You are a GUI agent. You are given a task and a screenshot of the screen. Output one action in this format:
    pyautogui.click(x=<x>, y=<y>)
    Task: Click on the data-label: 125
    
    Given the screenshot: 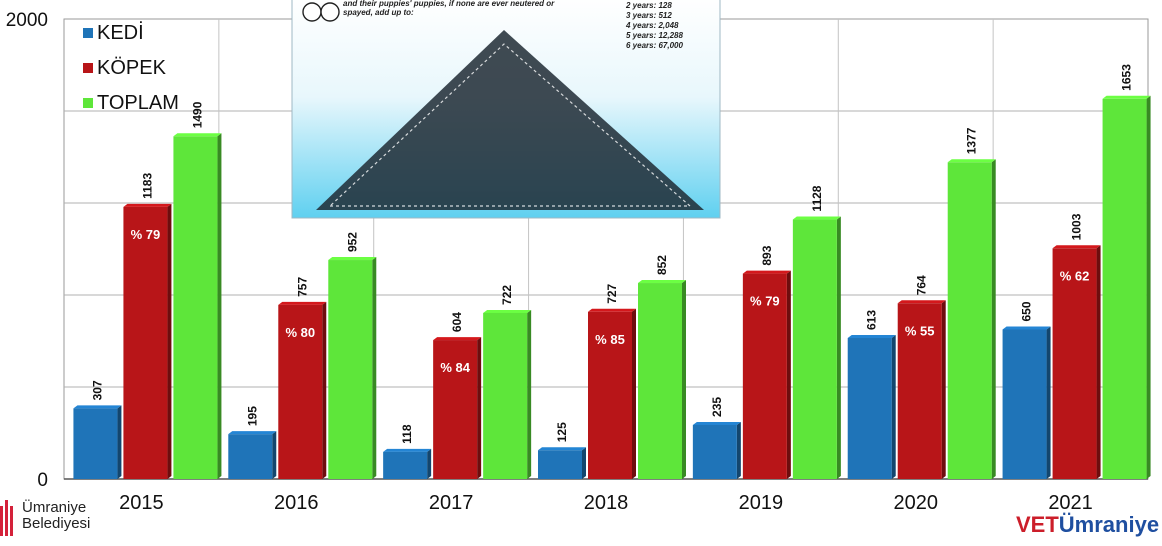 What is the action you would take?
    pyautogui.click(x=562, y=432)
    